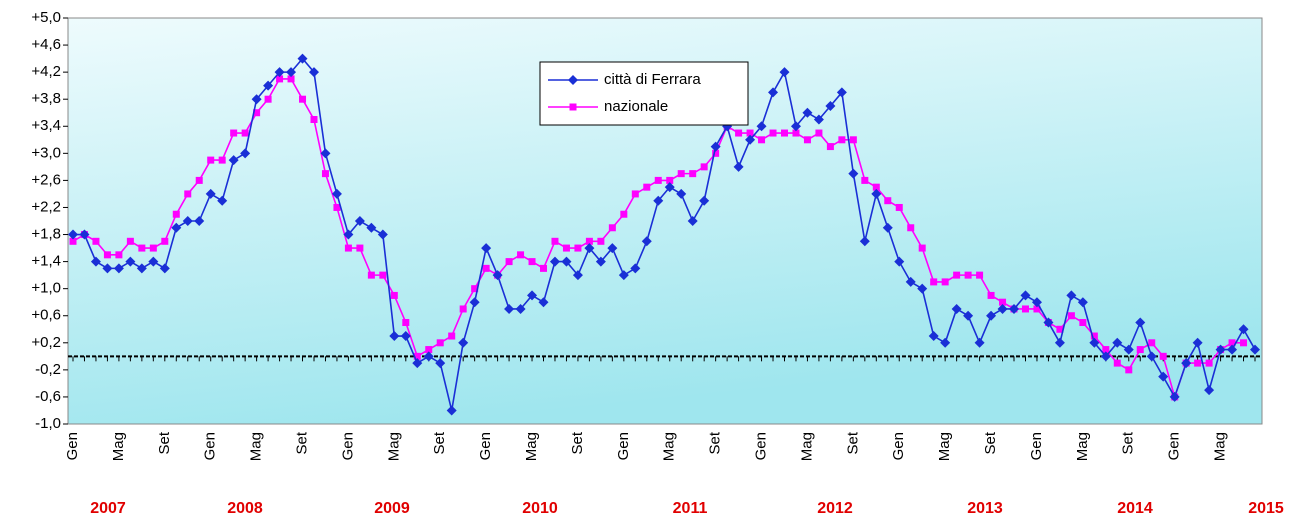  I want to click on year-label: 2010, so click(540, 508).